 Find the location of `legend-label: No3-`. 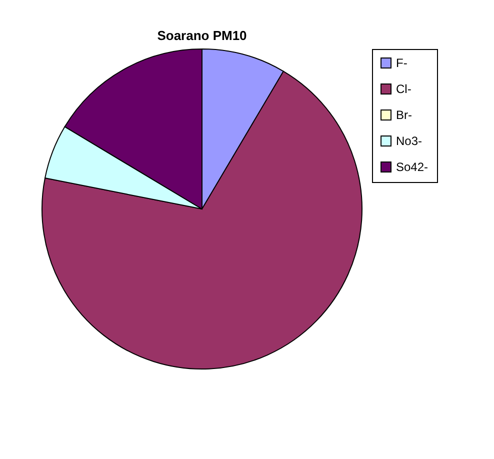

legend-label: No3- is located at coordinates (409, 141).